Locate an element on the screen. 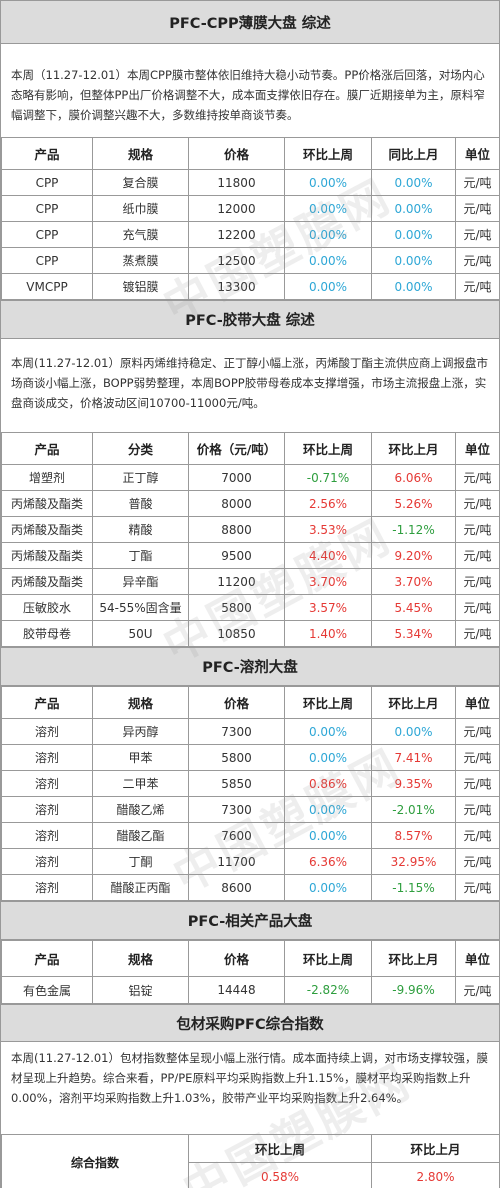 The width and height of the screenshot is (500, 1188). column-header: 价格（元/吨） is located at coordinates (236, 448).